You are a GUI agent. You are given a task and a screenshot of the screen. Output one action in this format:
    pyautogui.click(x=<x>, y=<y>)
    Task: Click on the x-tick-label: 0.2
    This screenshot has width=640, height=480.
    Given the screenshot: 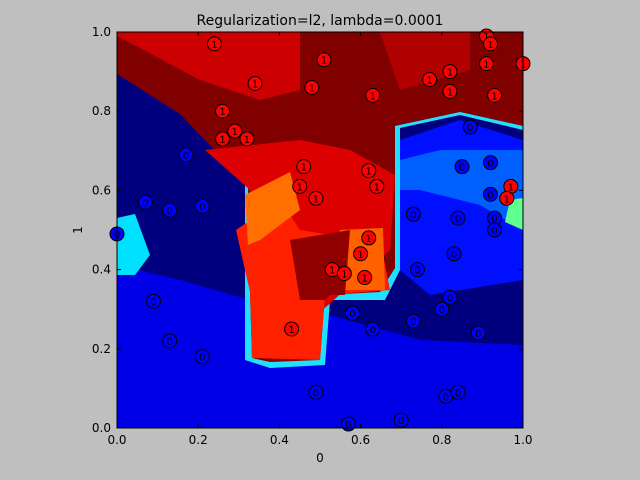 What is the action you would take?
    pyautogui.click(x=198, y=440)
    